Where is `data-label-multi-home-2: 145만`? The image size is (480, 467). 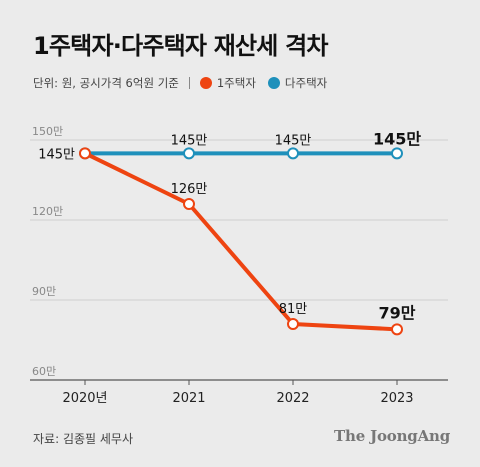
data-label-multi-home-2: 145만 is located at coordinates (293, 140).